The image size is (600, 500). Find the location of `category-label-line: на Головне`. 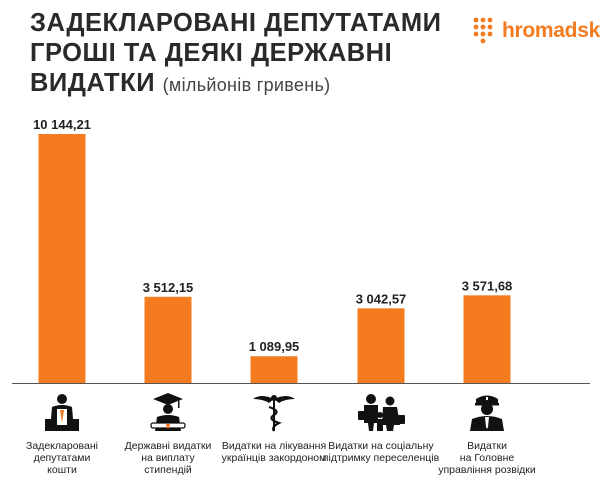

category-label-line: на Головне is located at coordinates (487, 458).